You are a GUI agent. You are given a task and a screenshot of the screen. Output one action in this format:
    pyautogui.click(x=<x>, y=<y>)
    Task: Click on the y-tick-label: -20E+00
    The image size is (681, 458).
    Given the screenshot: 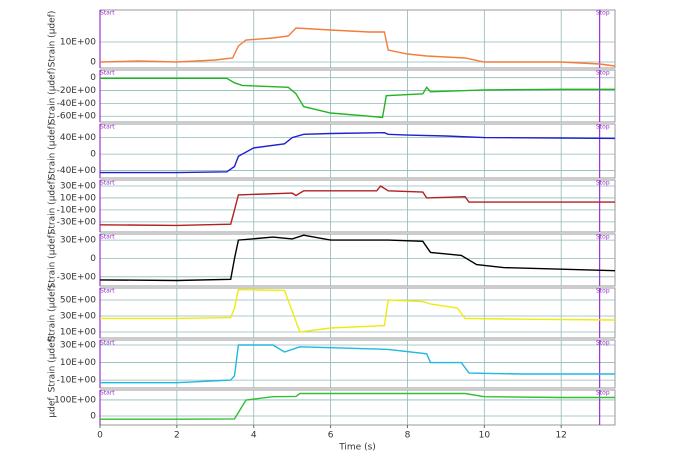 What is the action you would take?
    pyautogui.click(x=77, y=91)
    